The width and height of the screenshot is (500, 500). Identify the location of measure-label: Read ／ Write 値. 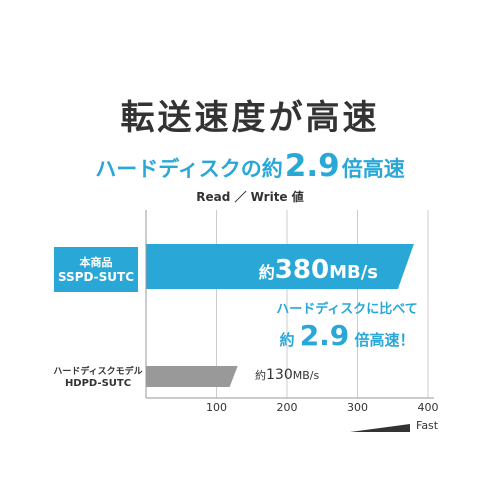
(250, 197).